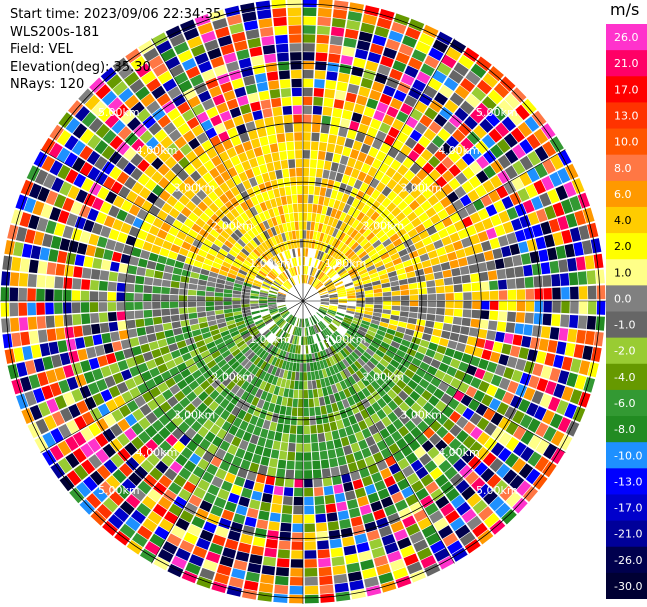  I want to click on range-ring-label: 4.00km, so click(157, 452).